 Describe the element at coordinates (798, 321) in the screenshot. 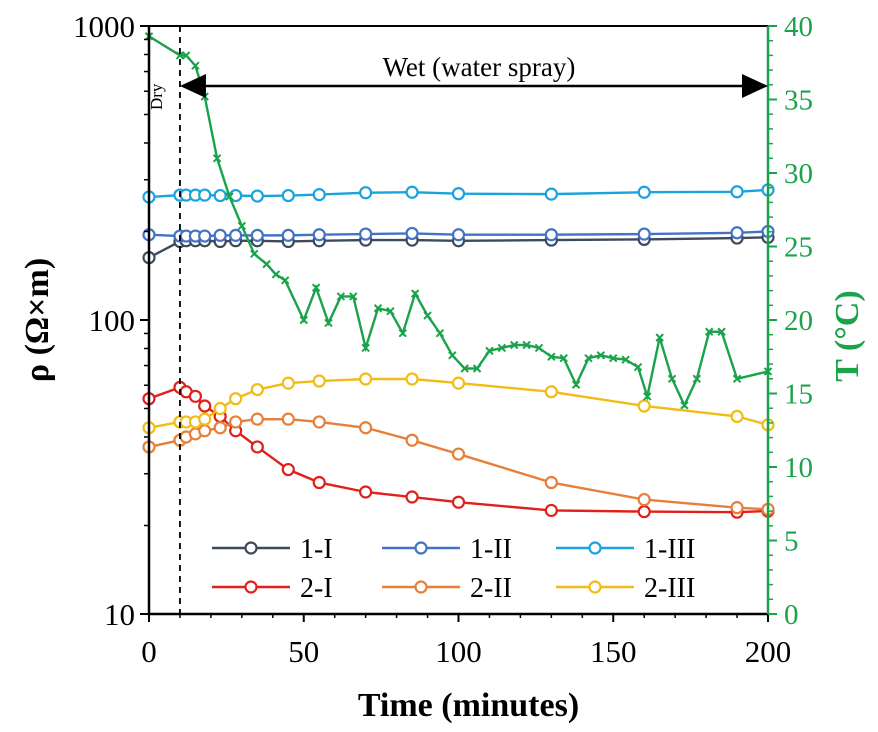

I see `y2-tick-label: 20` at that location.